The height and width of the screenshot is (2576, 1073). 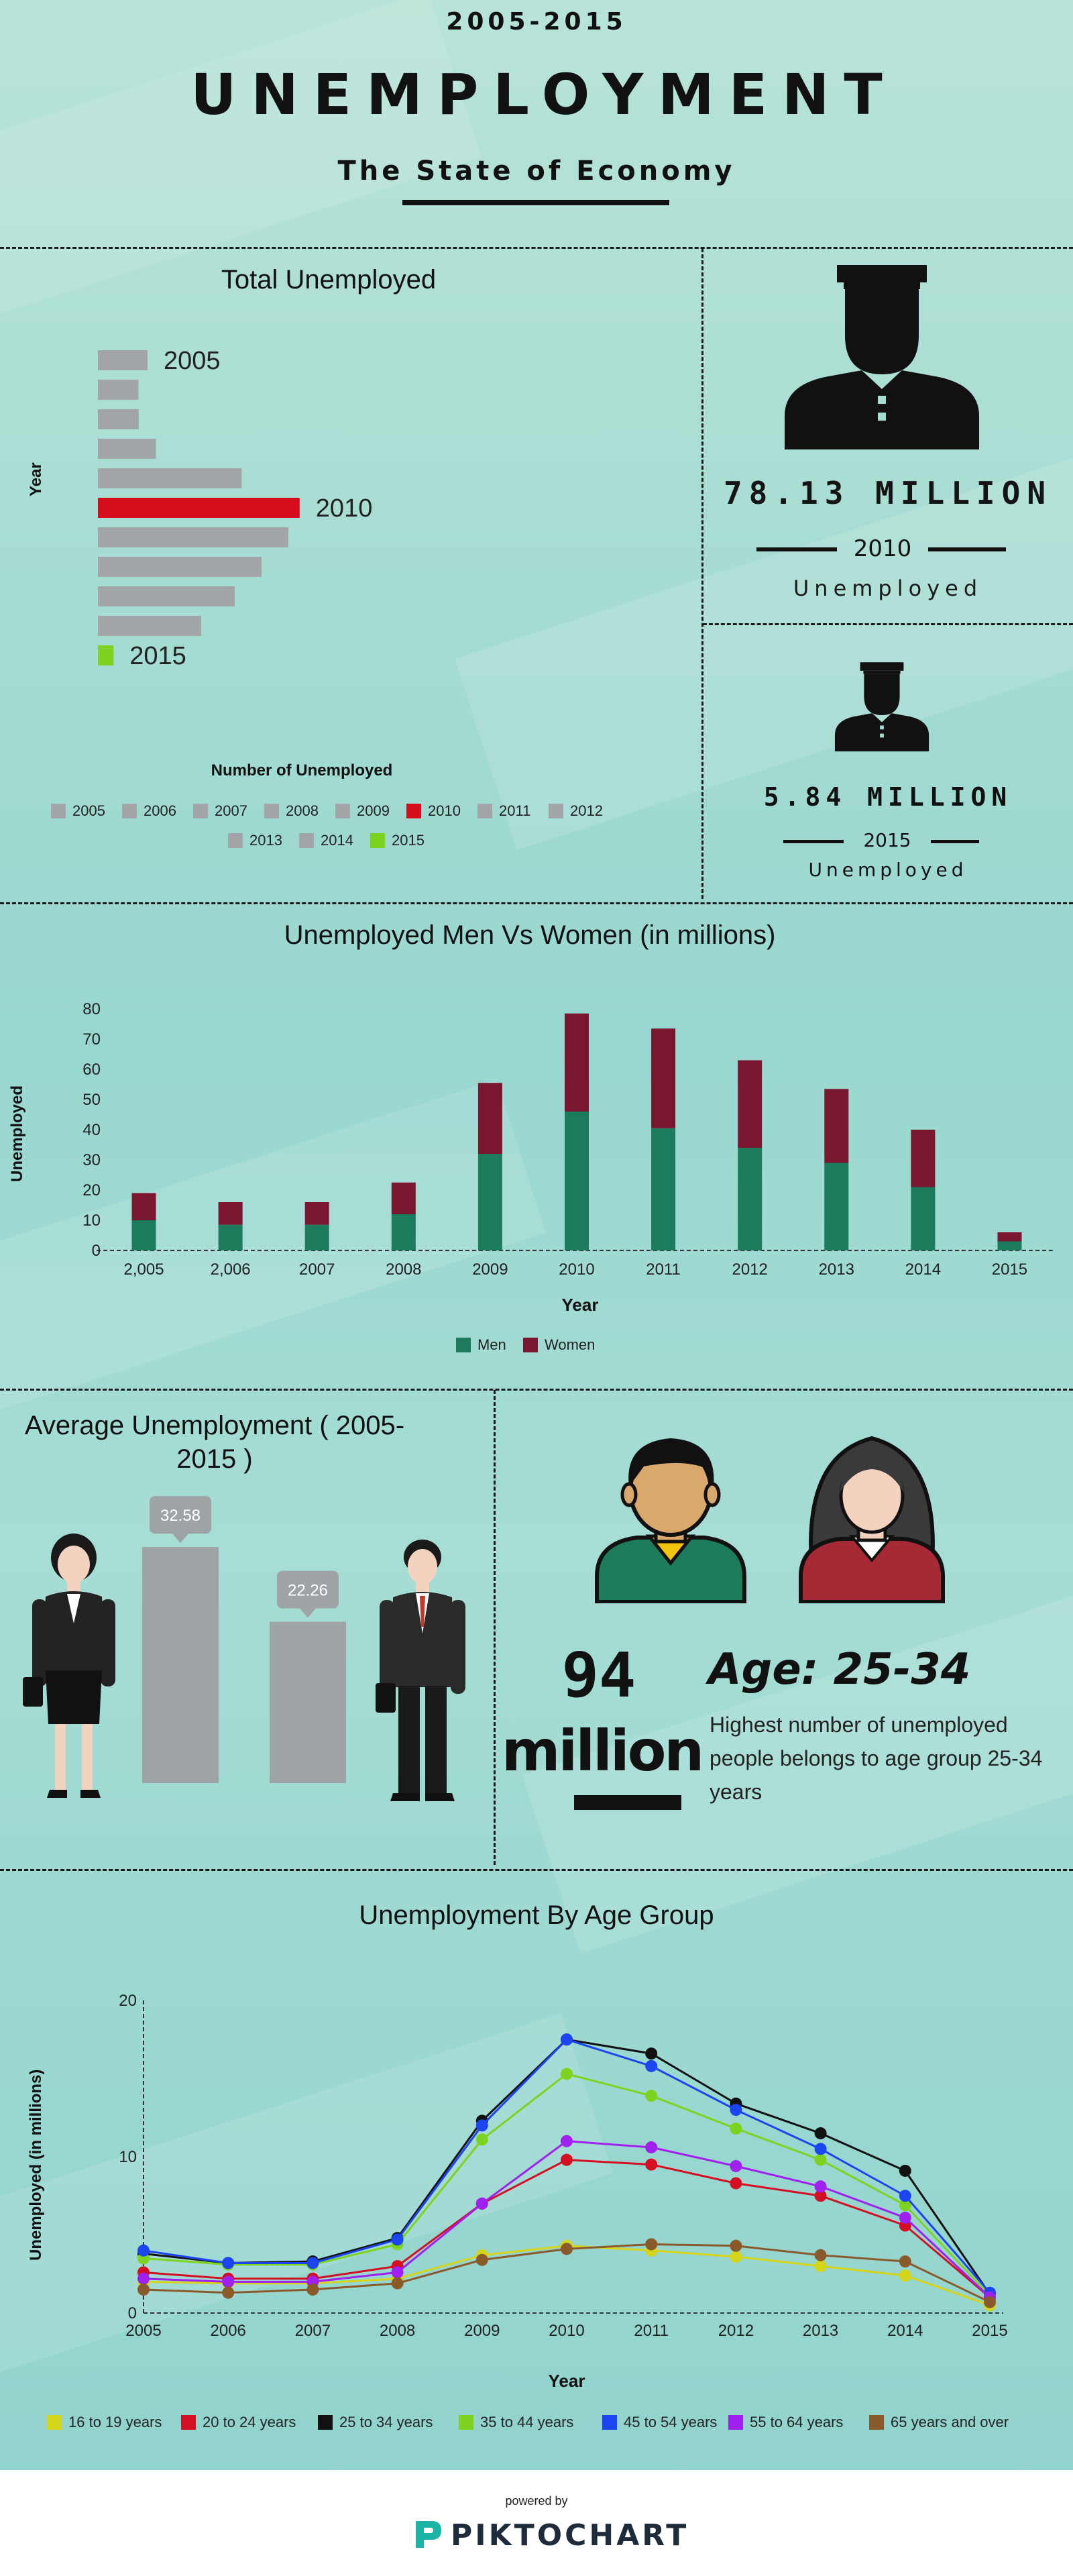 I want to click on bar-2010, so click(x=199, y=508).